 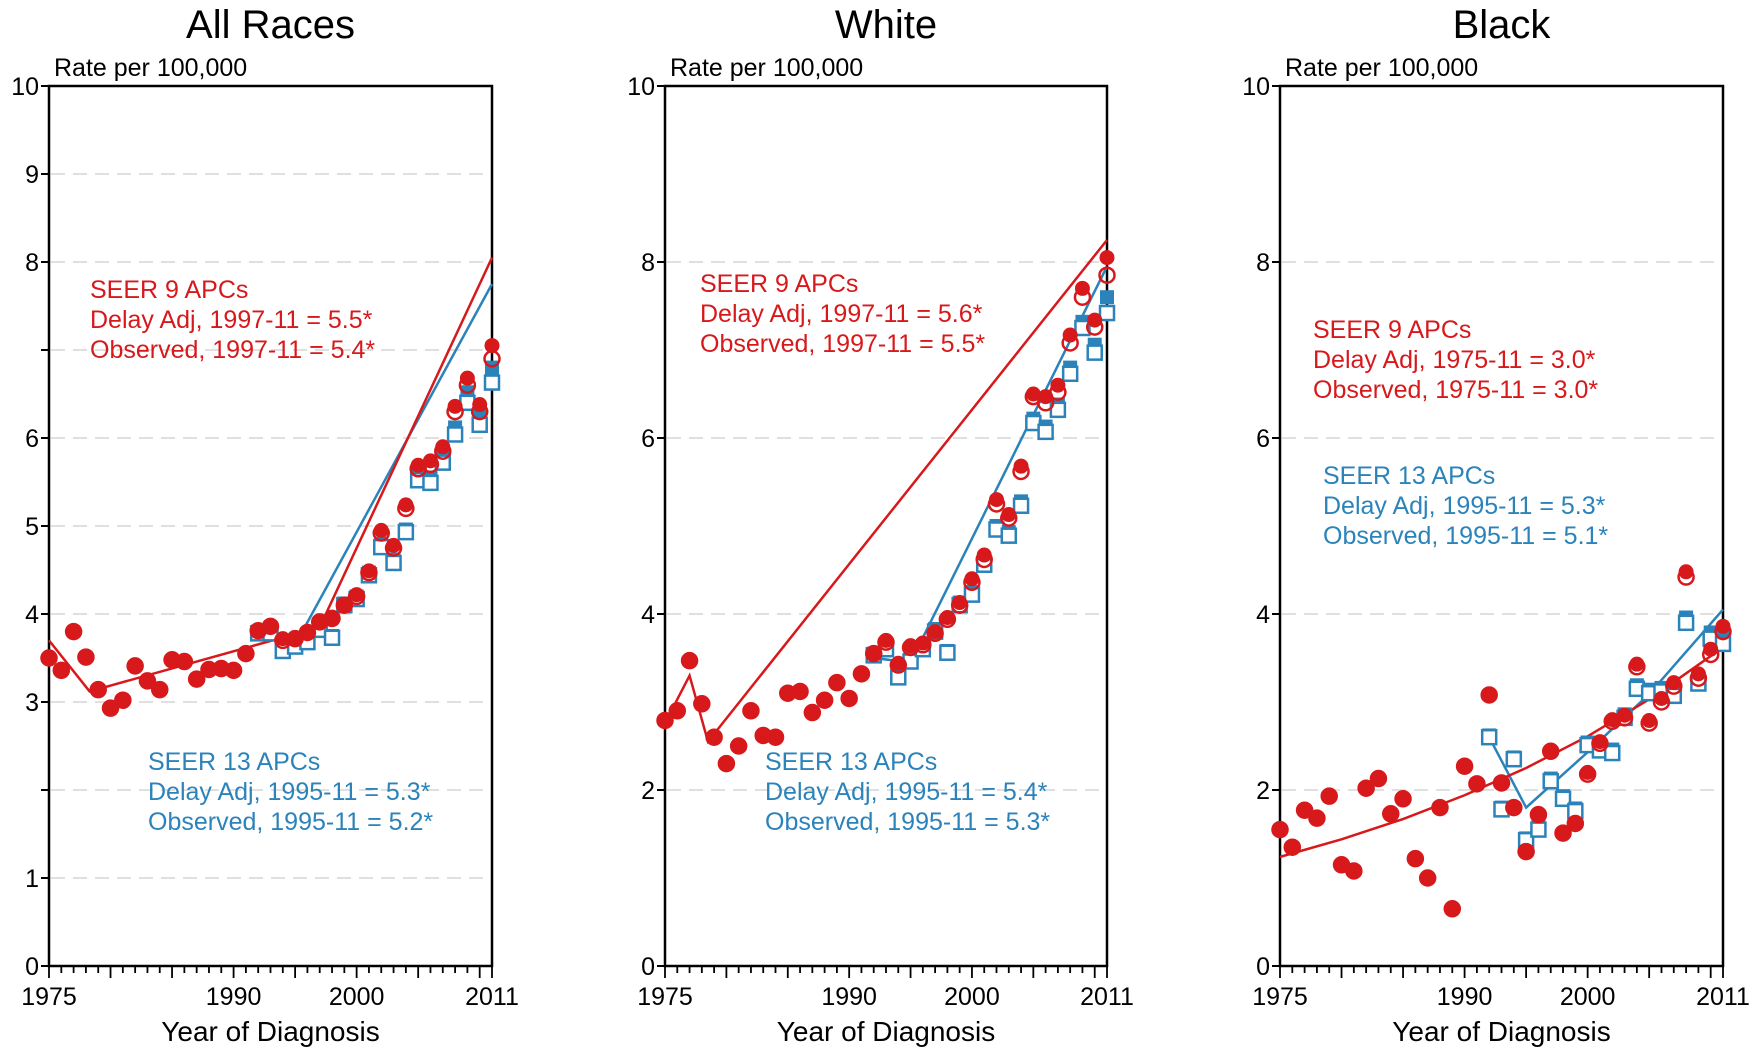 I want to click on y-tick-label: 5, so click(x=32, y=527).